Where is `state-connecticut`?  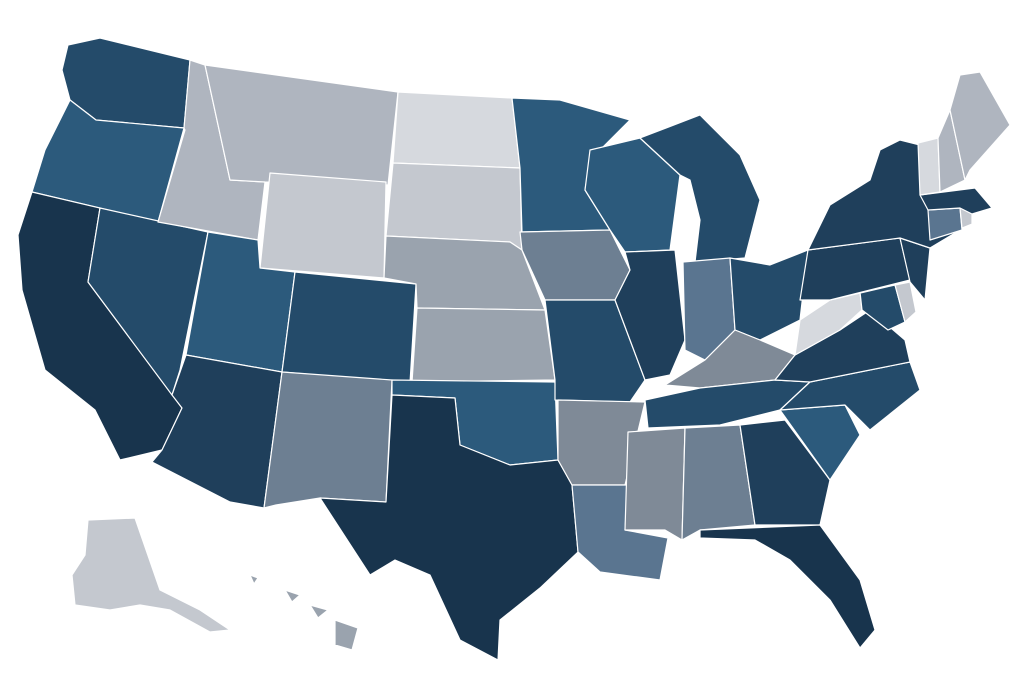 state-connecticut is located at coordinates (945, 224).